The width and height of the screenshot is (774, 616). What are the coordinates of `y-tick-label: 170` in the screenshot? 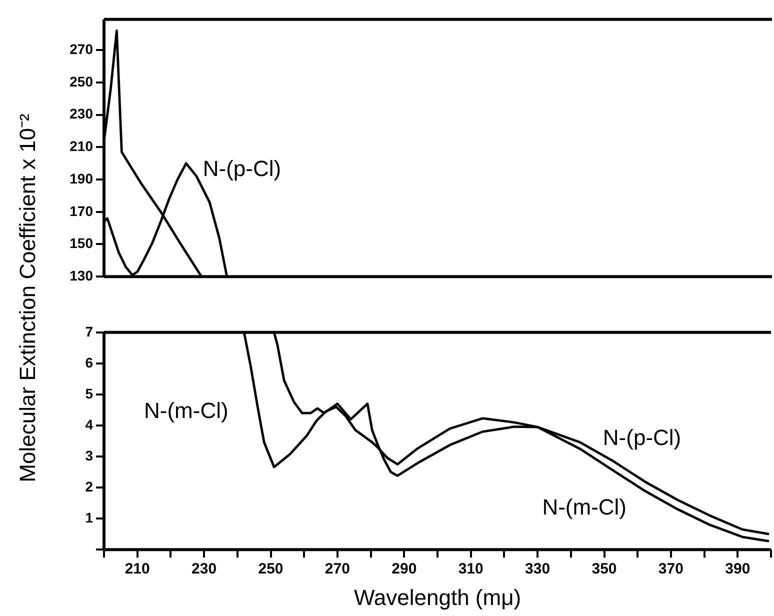 It's located at (82, 210).